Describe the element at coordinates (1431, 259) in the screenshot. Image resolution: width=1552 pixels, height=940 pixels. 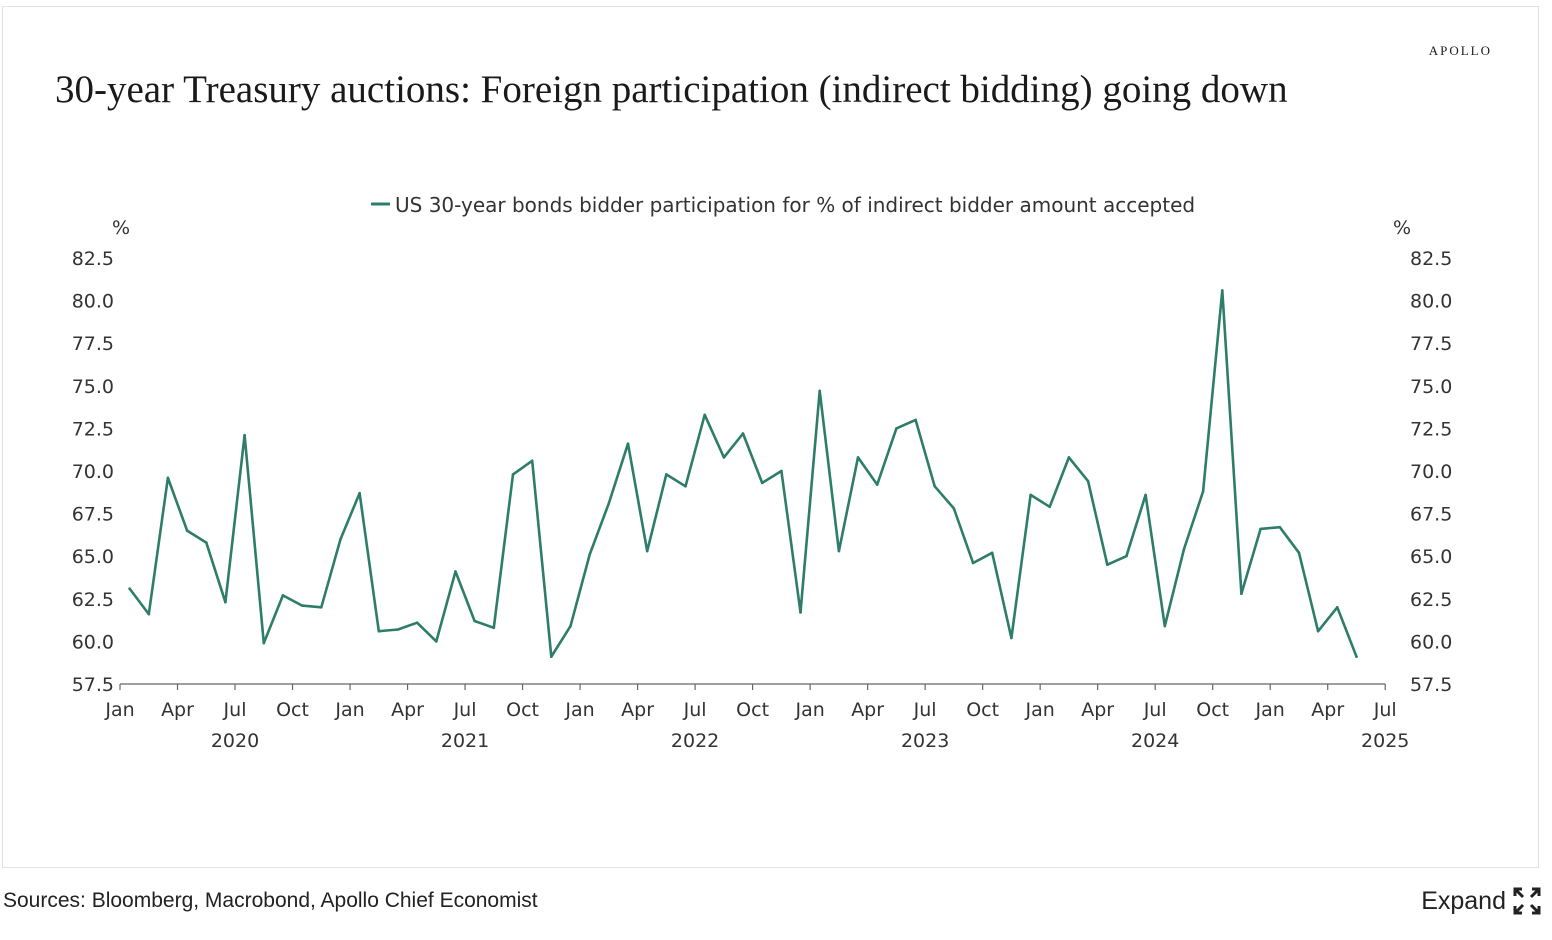
I see `y-tick-label-right: 82.5` at that location.